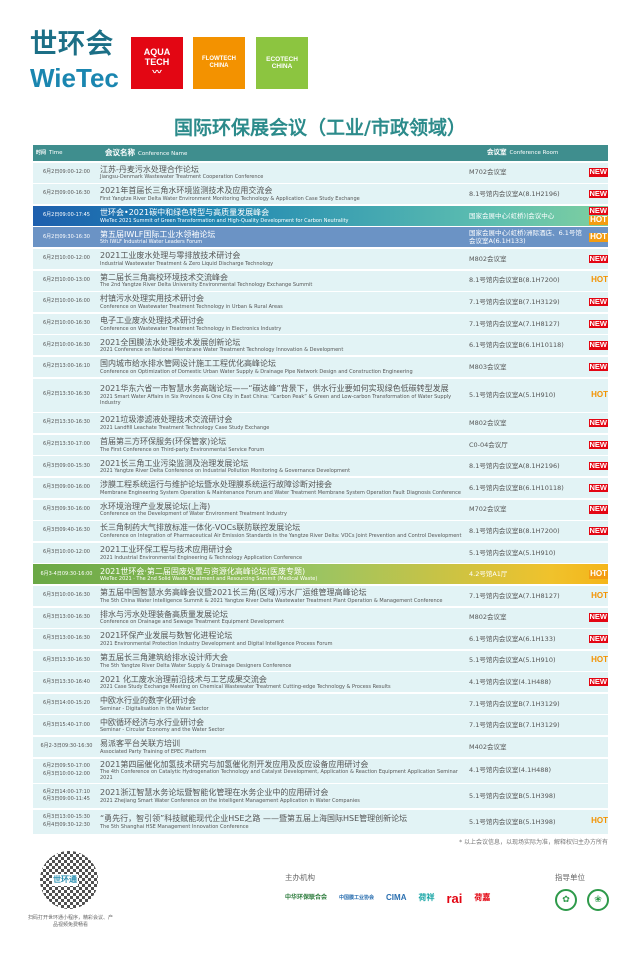 The image size is (640, 960). What do you see at coordinates (66, 770) in the screenshot?
I see `row-time: 6月2日09:50-17:00 6月3日10:00-12:00` at bounding box center [66, 770].